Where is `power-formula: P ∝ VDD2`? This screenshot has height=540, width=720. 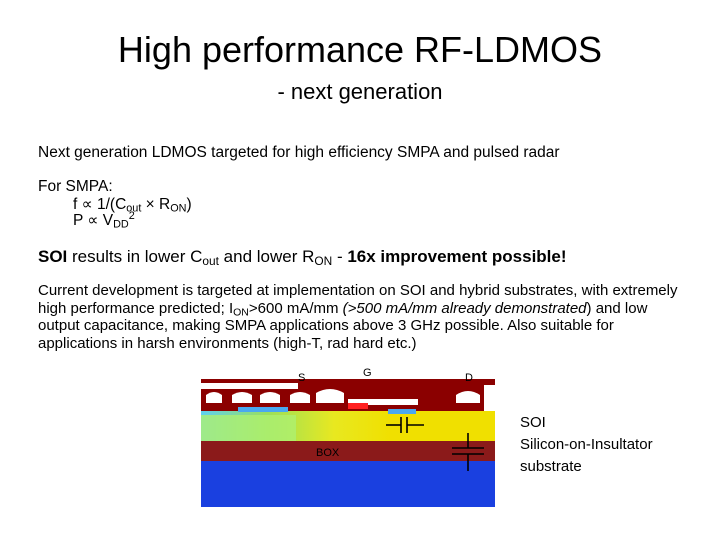 power-formula: P ∝ VDD2 is located at coordinates (104, 220).